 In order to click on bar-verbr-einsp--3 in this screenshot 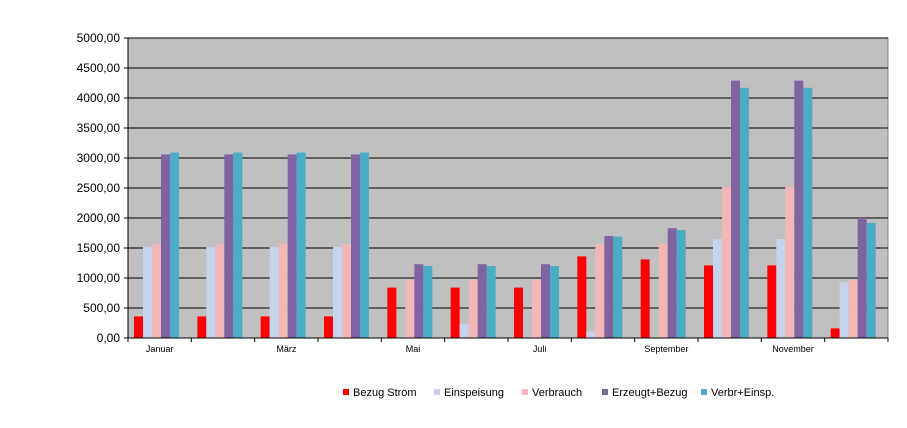, I will do `click(364, 245)`.